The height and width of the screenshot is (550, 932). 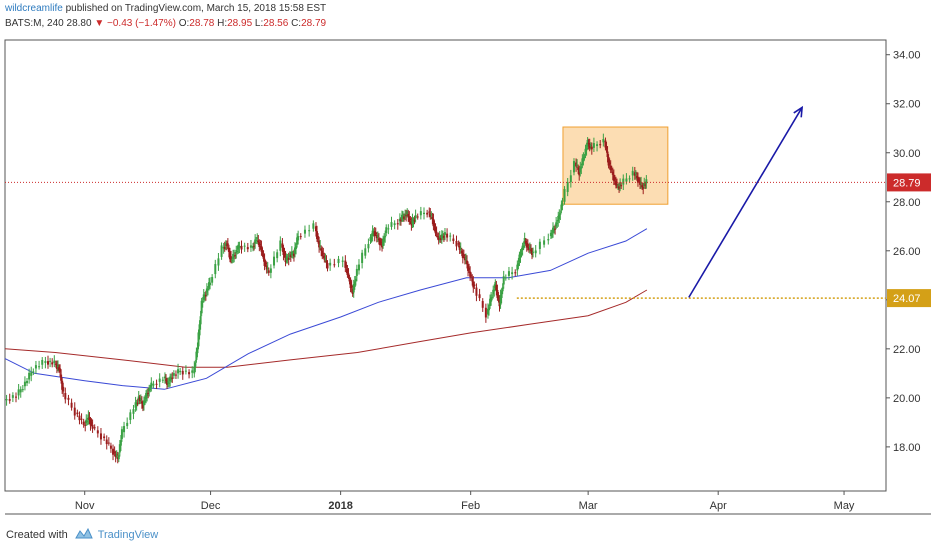 I want to click on y-tick-label: 34.00, so click(x=907, y=56).